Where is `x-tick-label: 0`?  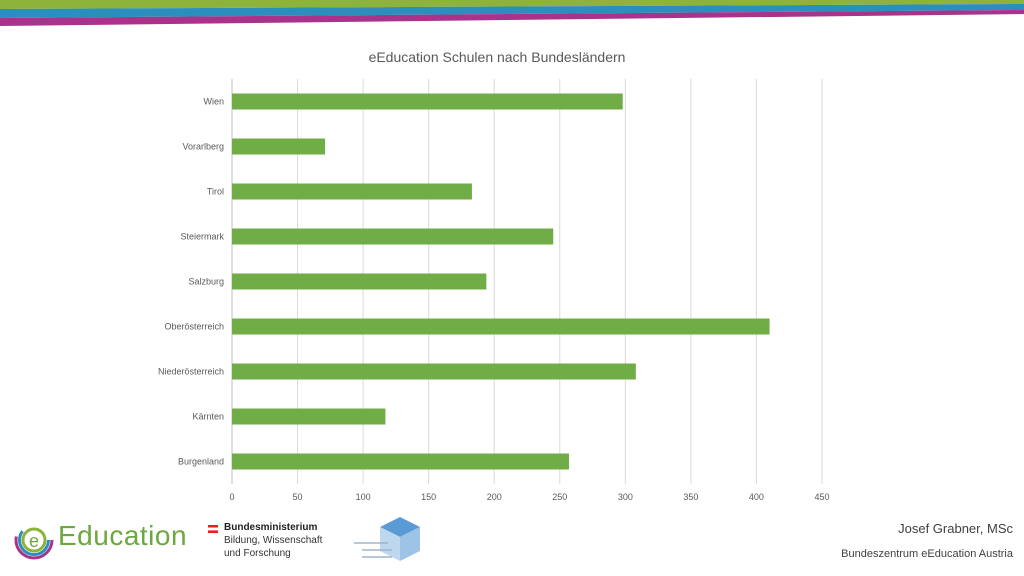 x-tick-label: 0 is located at coordinates (231, 497).